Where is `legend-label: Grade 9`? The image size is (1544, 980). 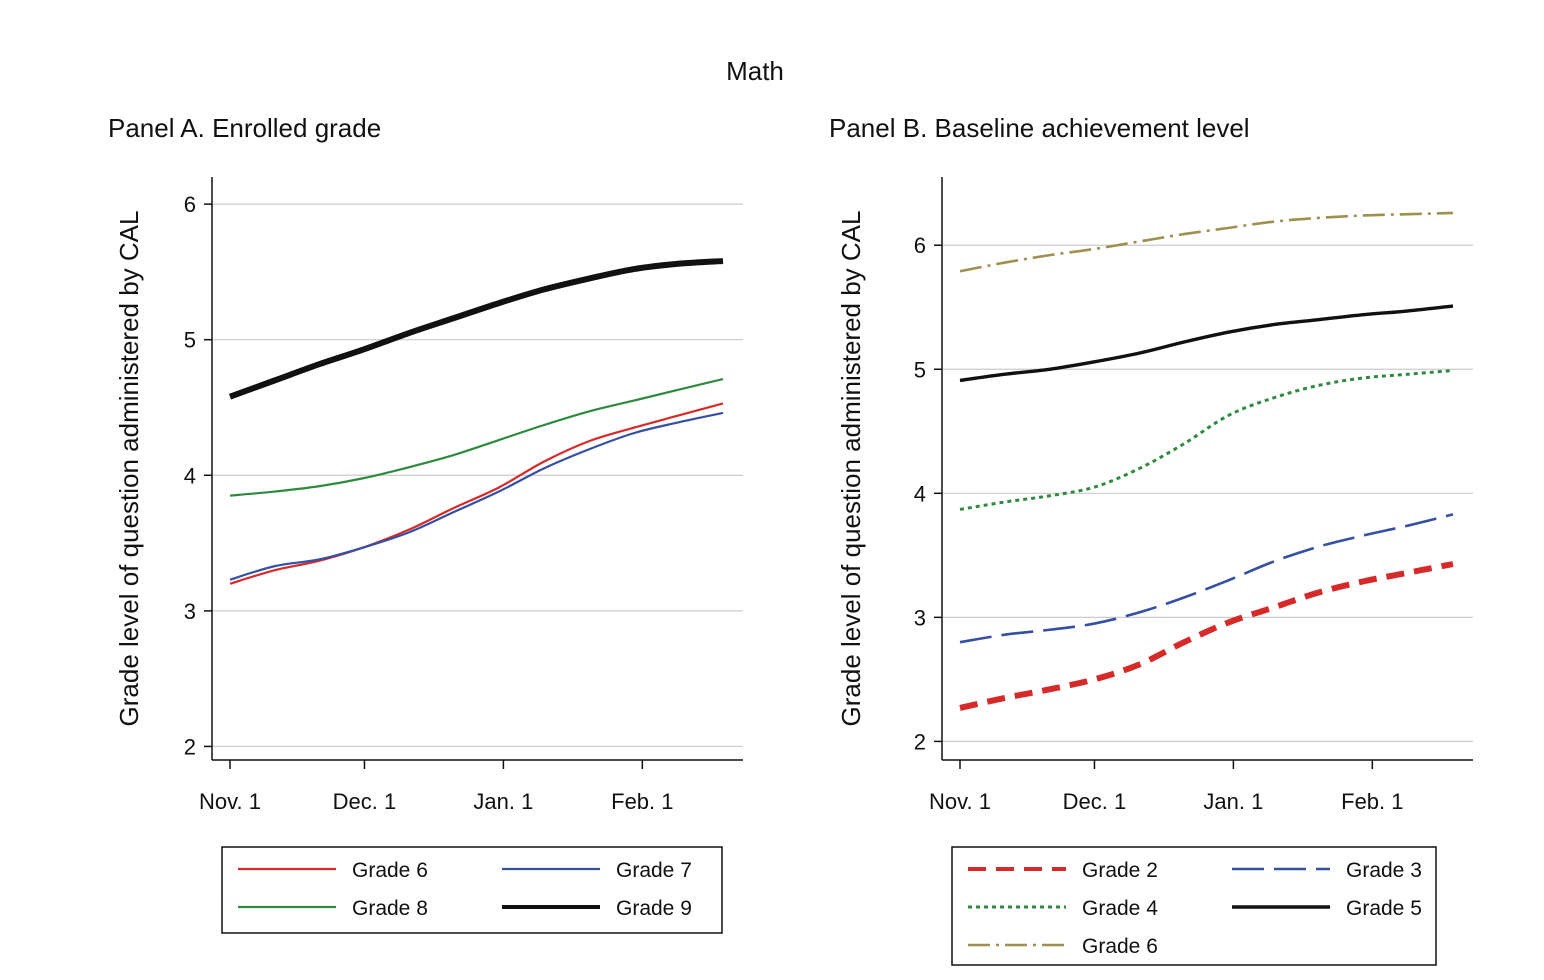
legend-label: Grade 9 is located at coordinates (654, 908).